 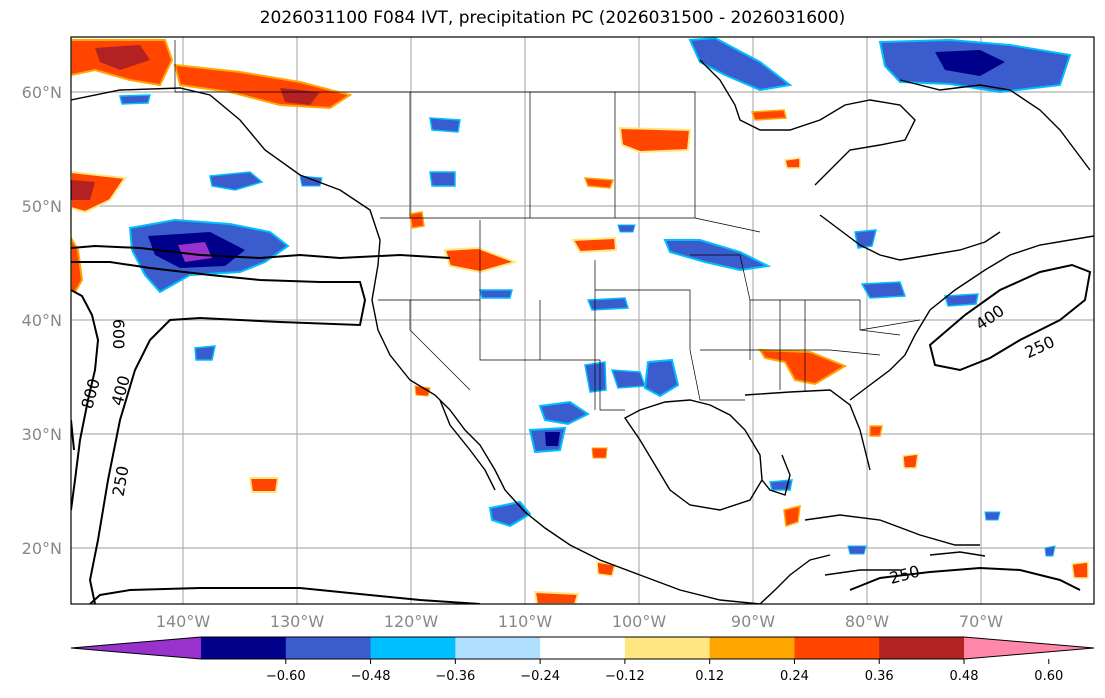 I want to click on lon-label-70w: 70°W, so click(x=981, y=621).